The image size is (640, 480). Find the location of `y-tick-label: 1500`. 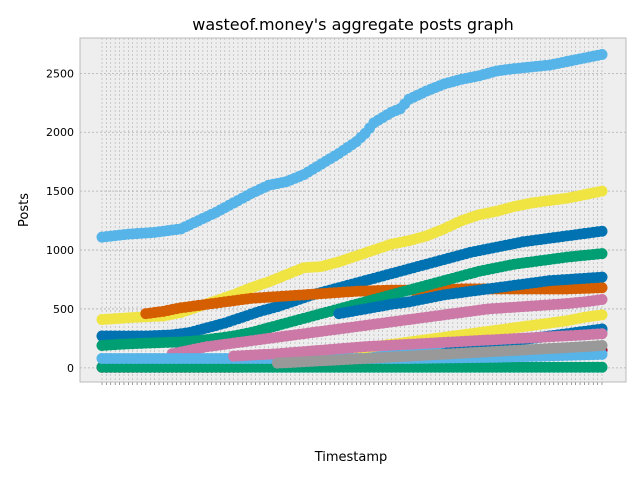

y-tick-label: 1500 is located at coordinates (60, 191).